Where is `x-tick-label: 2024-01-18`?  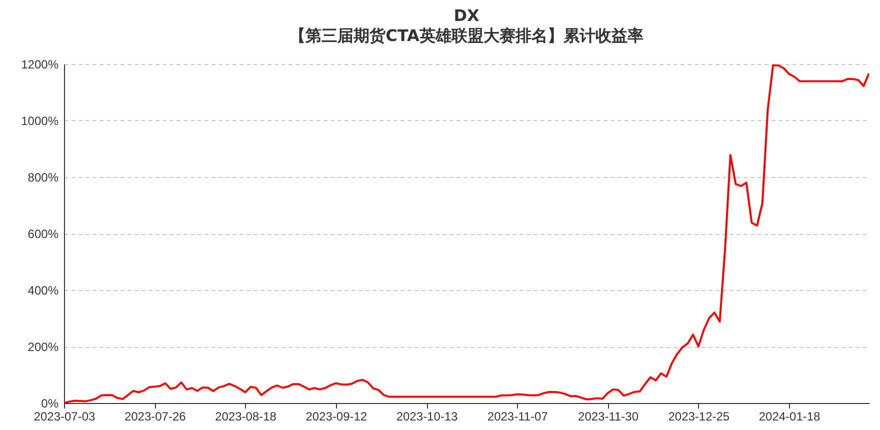
x-tick-label: 2024-01-18 is located at coordinates (789, 417).